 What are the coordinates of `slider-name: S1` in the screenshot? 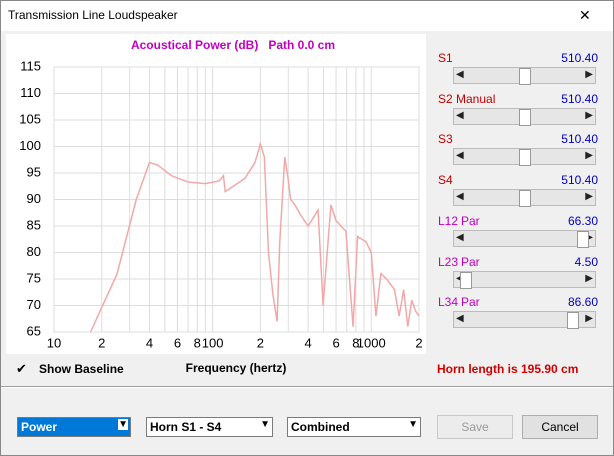 It's located at (445, 58).